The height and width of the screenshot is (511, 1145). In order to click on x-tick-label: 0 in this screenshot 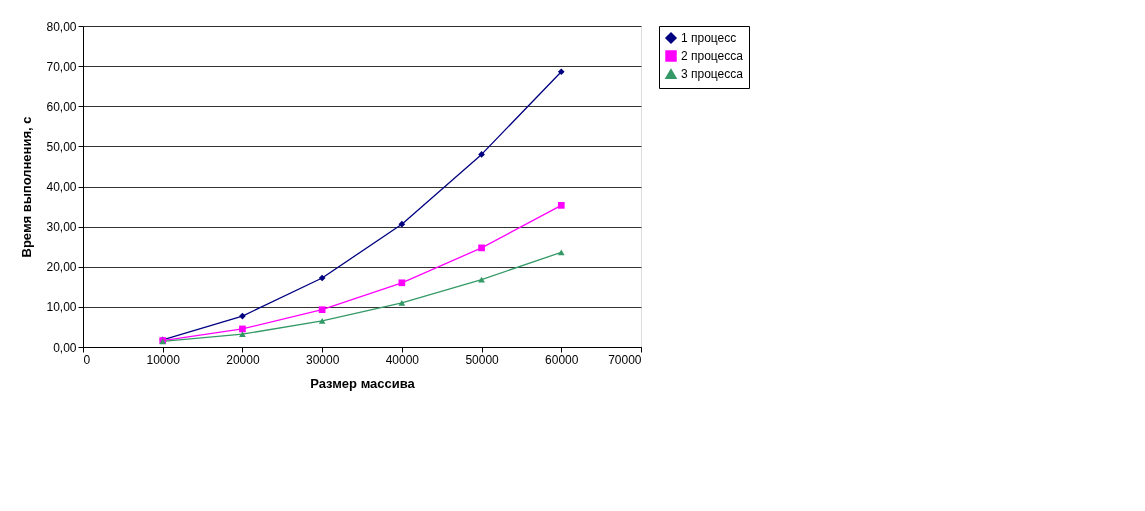, I will do `click(87, 359)`.